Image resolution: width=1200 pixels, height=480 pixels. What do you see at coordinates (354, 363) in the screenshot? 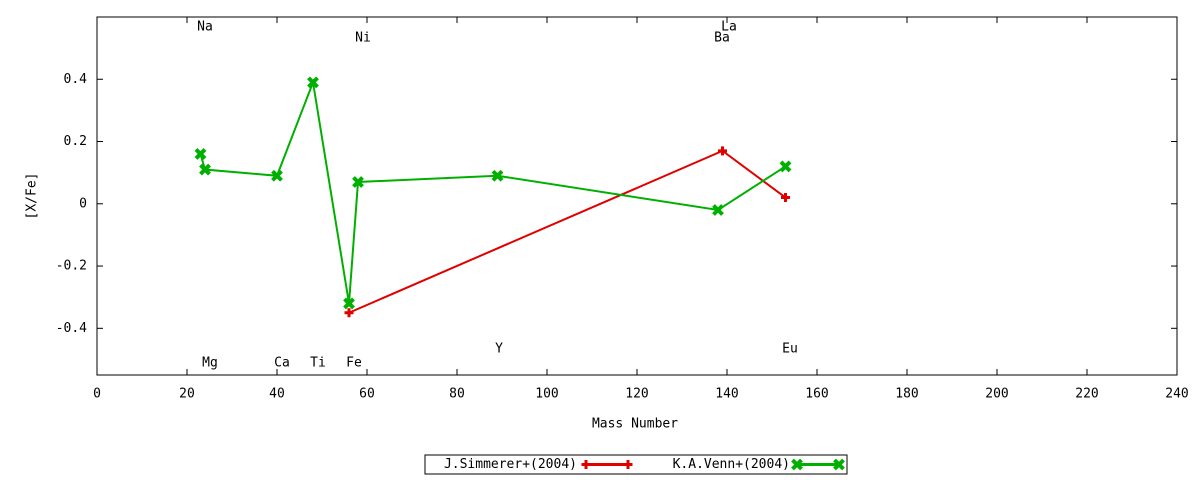
I see `element-label: Fe` at bounding box center [354, 363].